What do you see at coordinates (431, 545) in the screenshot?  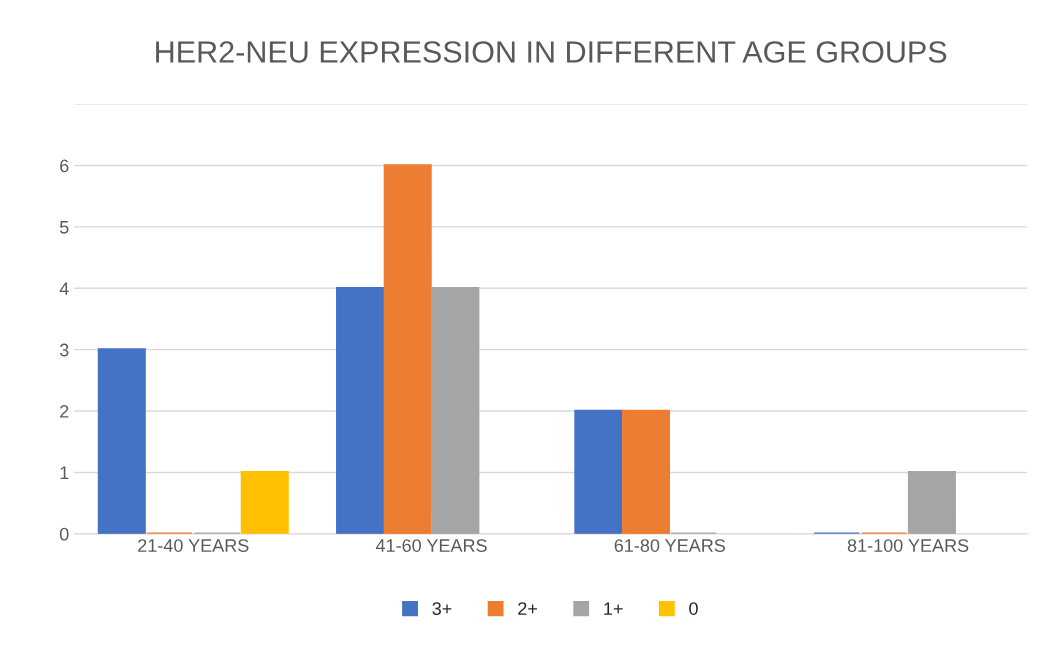 I see `x-tick-label: 41-60 YEARS` at bounding box center [431, 545].